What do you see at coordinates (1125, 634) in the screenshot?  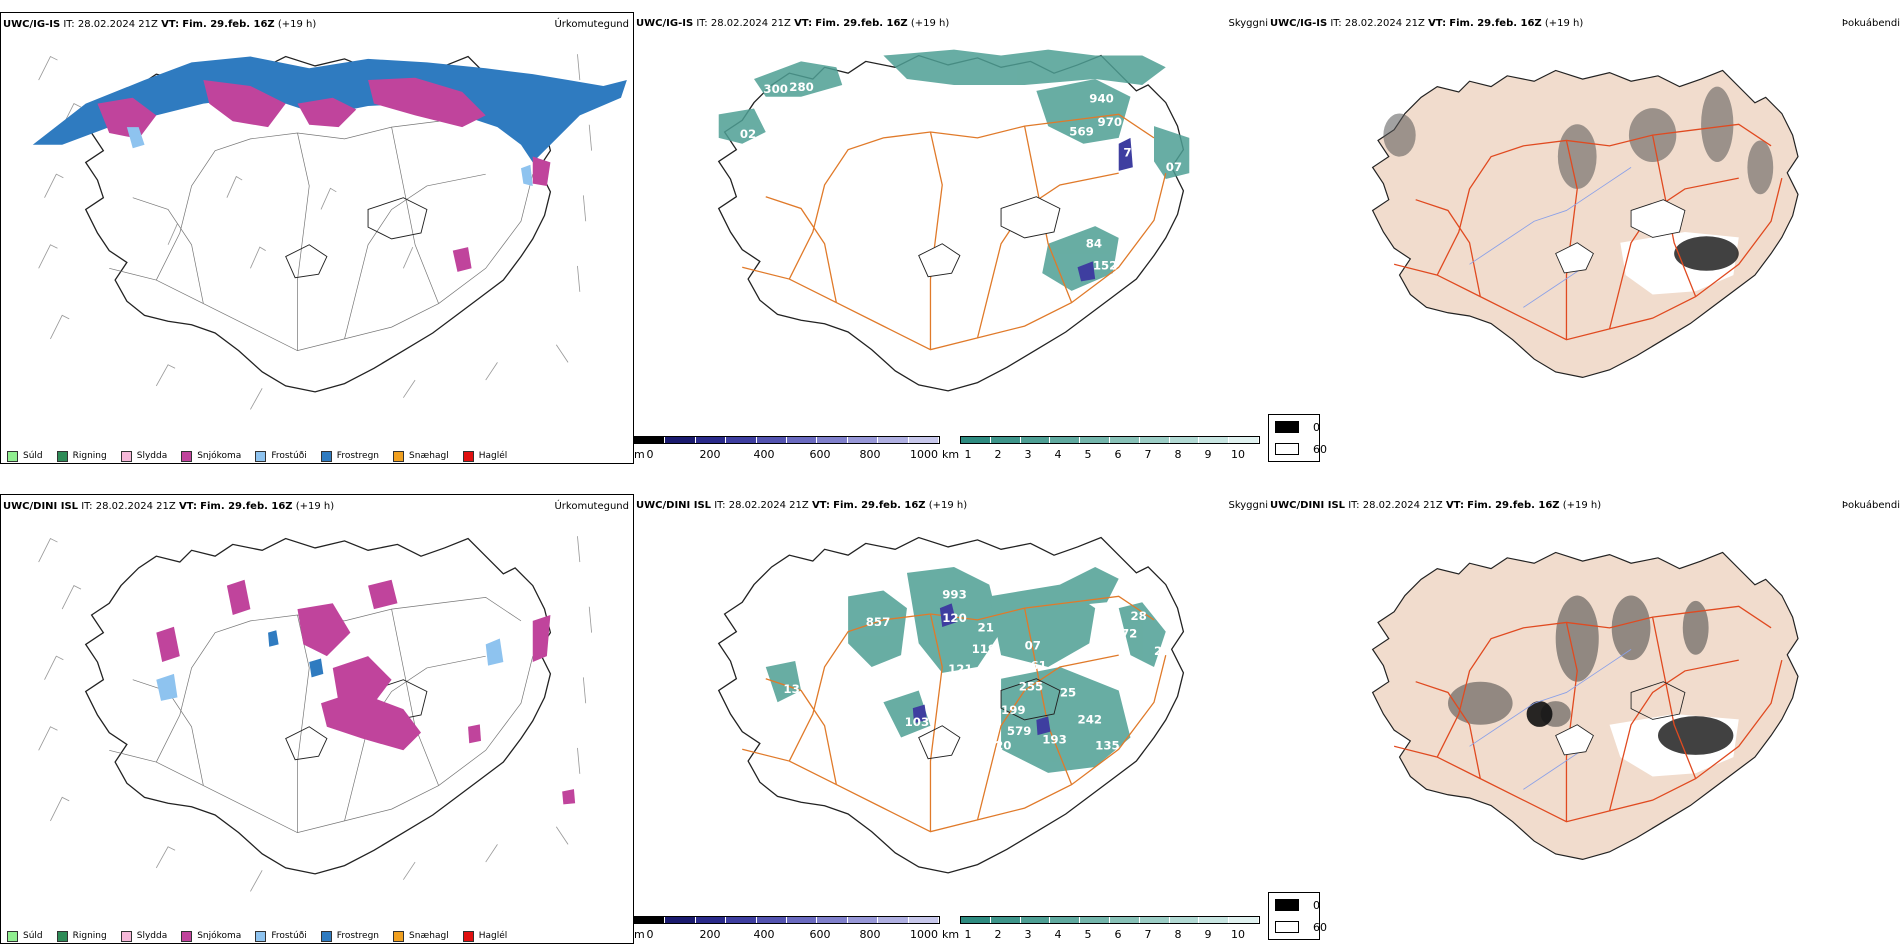 I see `vis-label: 372` at bounding box center [1125, 634].